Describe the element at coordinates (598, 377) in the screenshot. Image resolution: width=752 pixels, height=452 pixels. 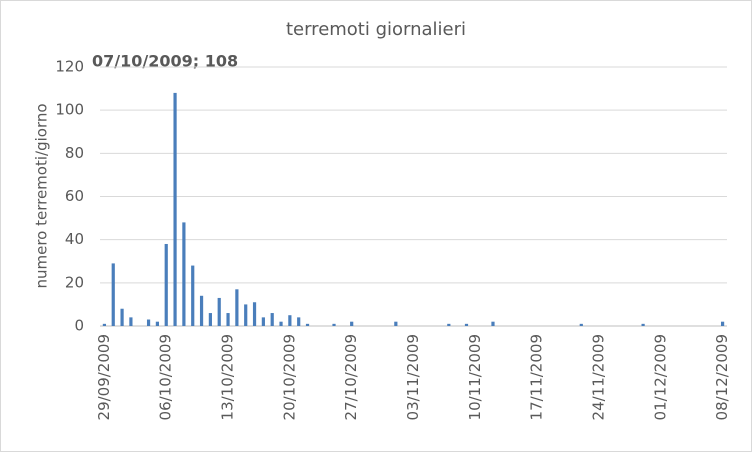
I see `x-tick-label: 24/11/2009` at that location.